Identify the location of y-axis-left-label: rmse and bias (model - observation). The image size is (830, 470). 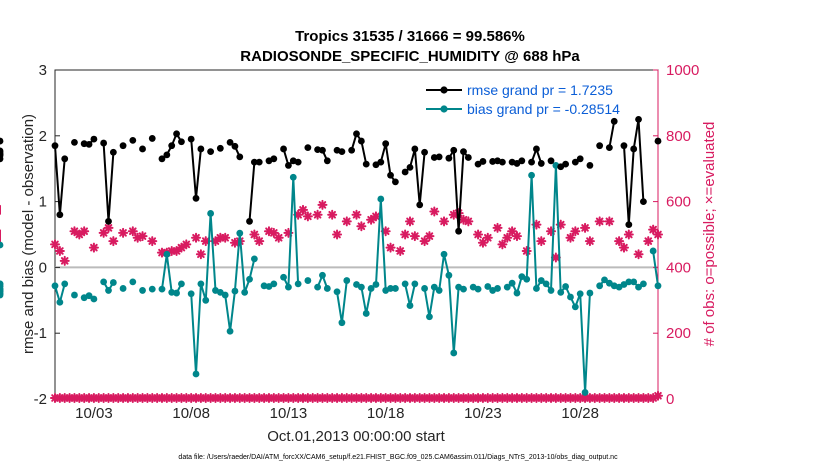
(28, 234).